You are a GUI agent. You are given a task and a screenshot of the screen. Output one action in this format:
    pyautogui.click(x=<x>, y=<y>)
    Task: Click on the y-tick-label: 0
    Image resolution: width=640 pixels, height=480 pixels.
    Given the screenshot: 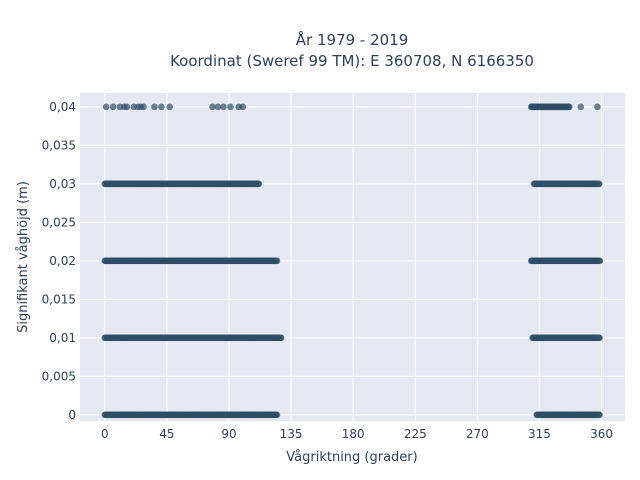 What is the action you would take?
    pyautogui.click(x=72, y=415)
    